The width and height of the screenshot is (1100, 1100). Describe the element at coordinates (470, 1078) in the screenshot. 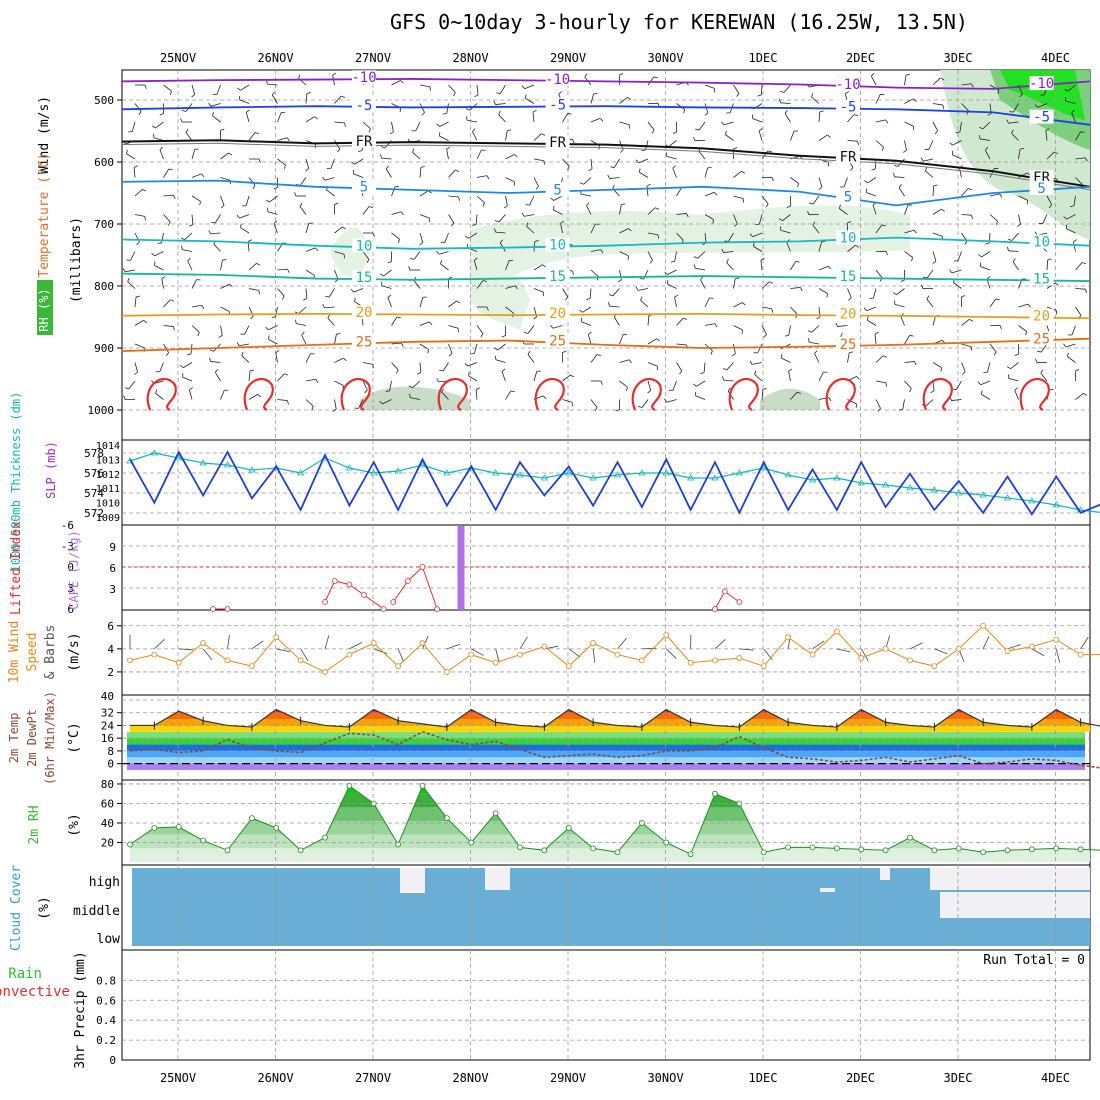

I see `bottom-date-label: 28NOV` at that location.